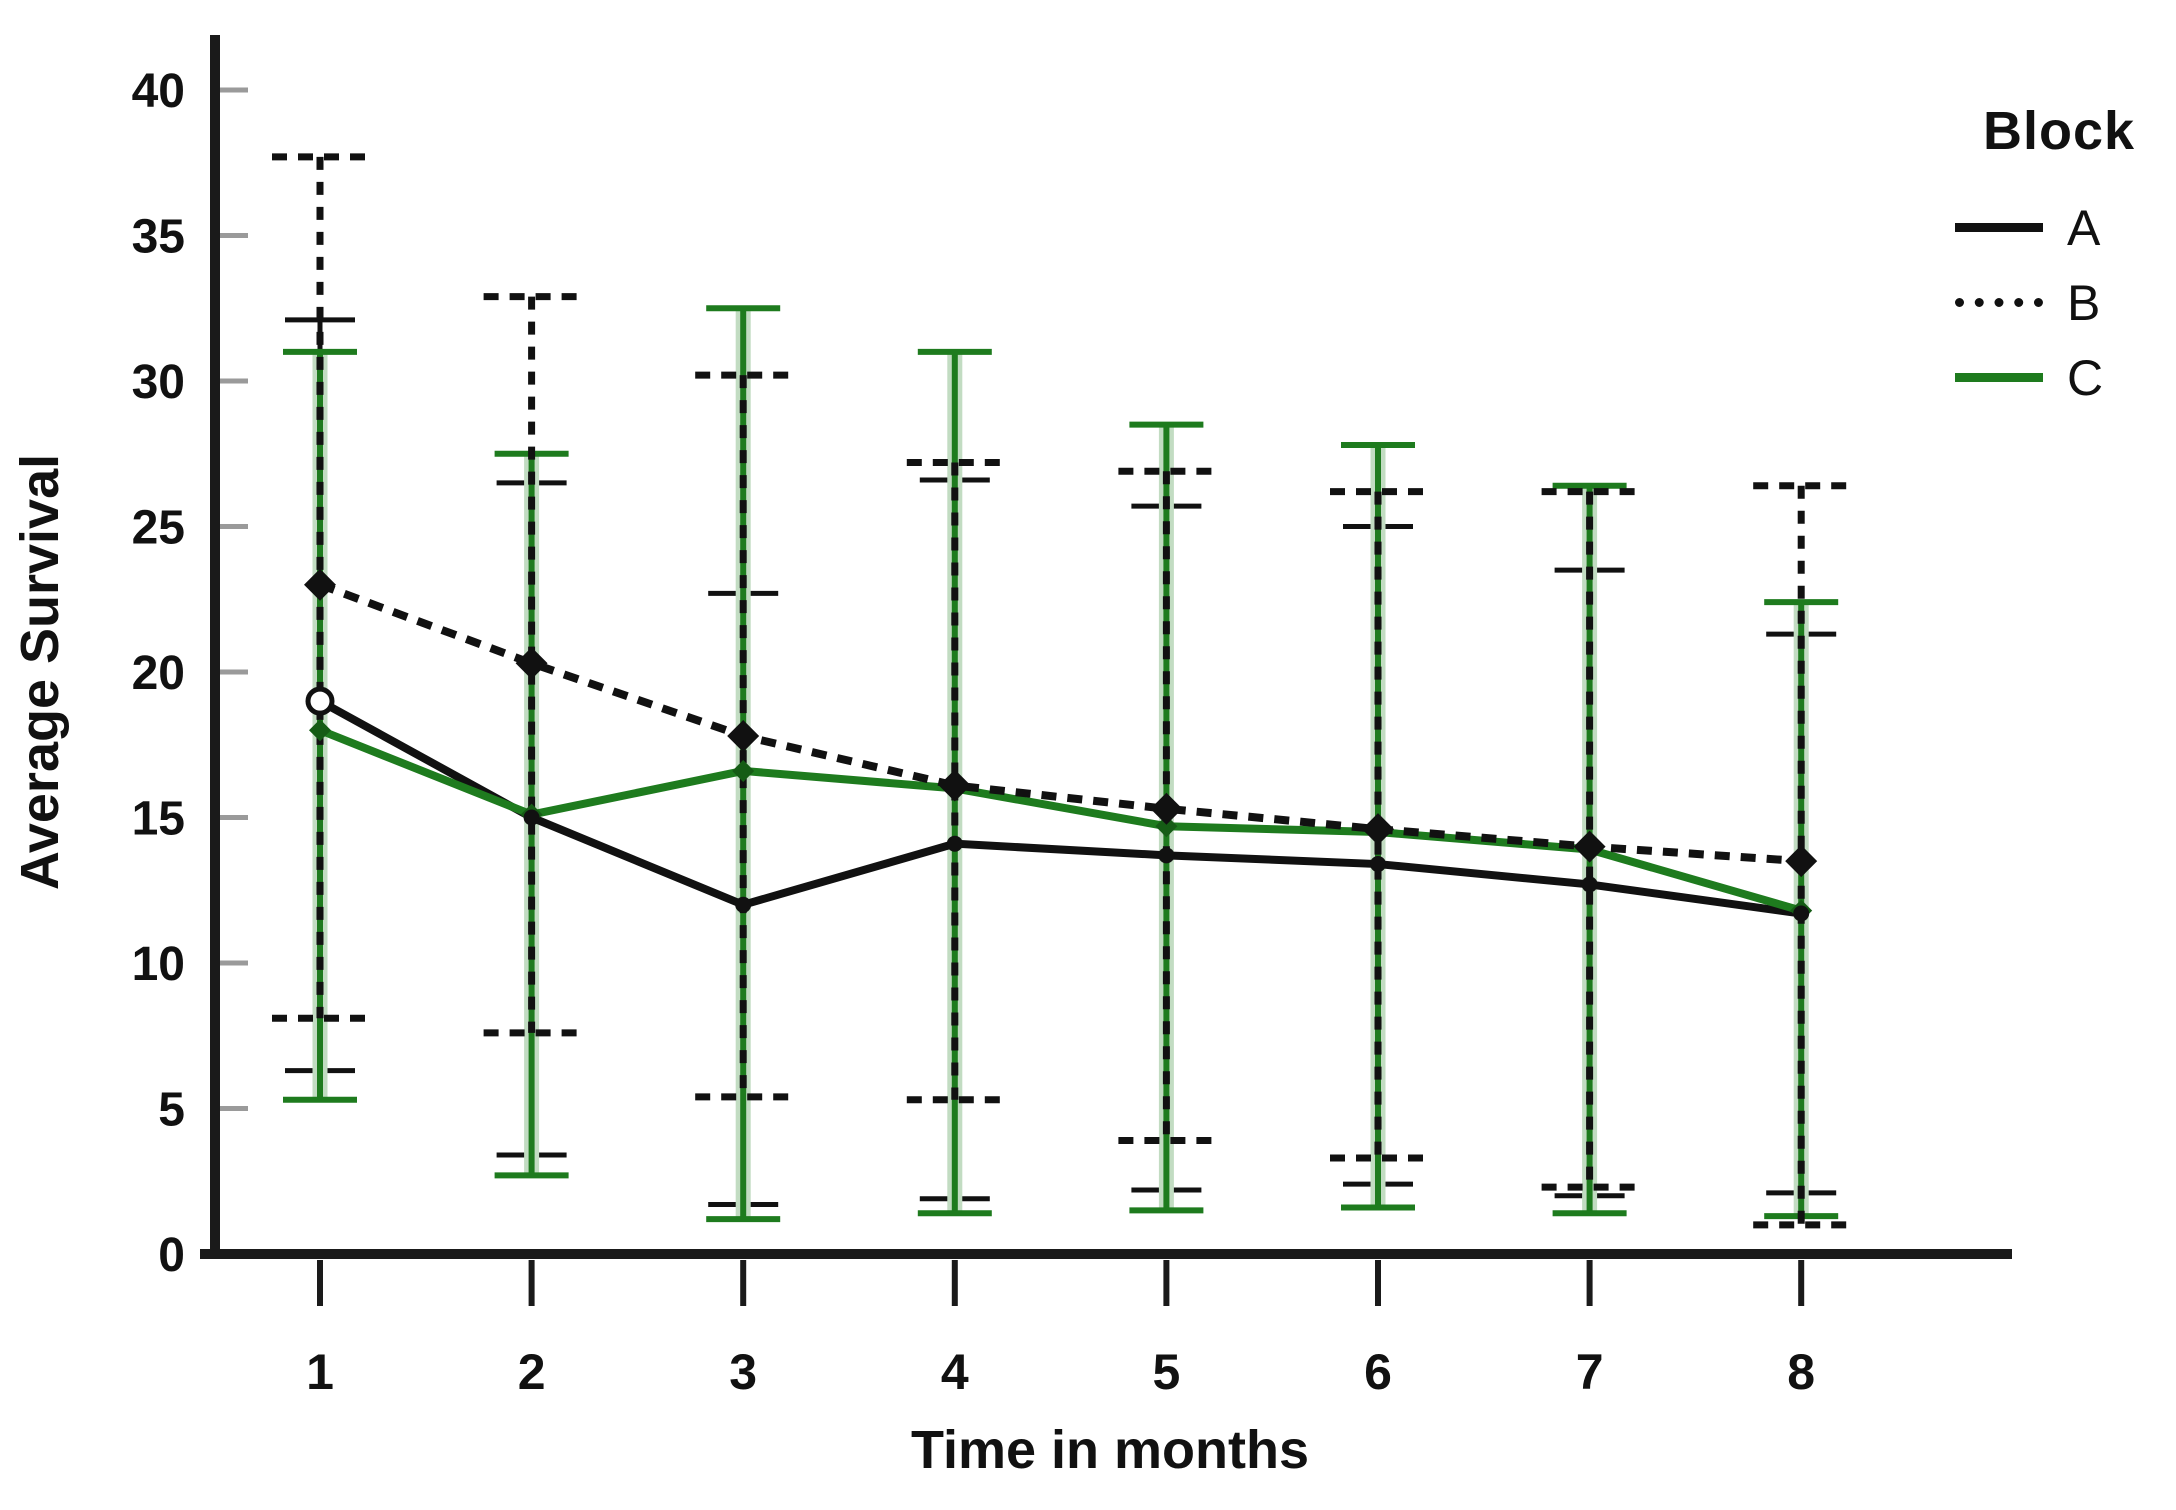 The width and height of the screenshot is (2176, 1510). Describe the element at coordinates (2065, 377) in the screenshot. I see `legend-item-C: C` at that location.